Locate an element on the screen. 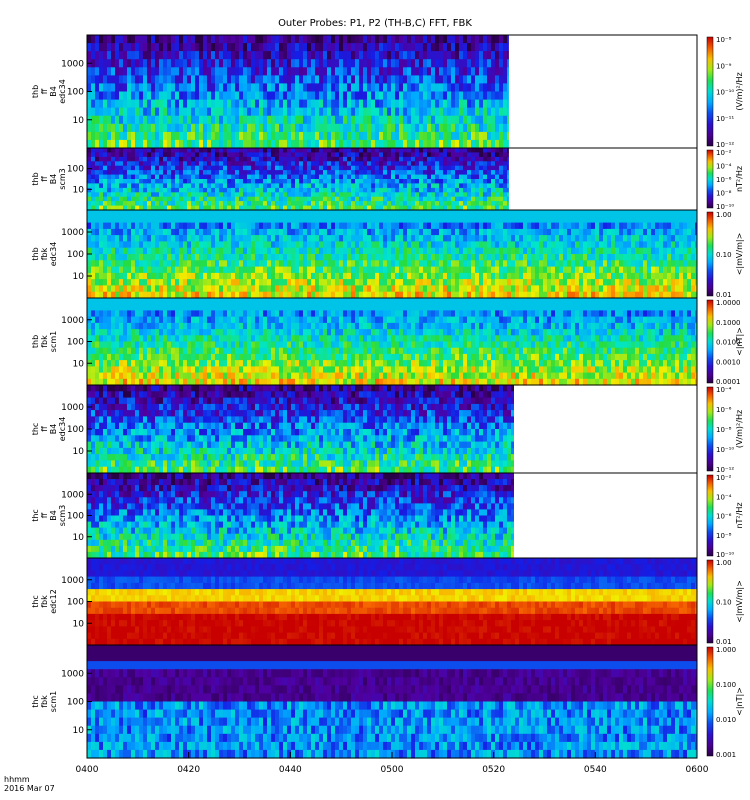 This screenshot has width=750, height=800. x-tick-label: 0440 is located at coordinates (290, 770).